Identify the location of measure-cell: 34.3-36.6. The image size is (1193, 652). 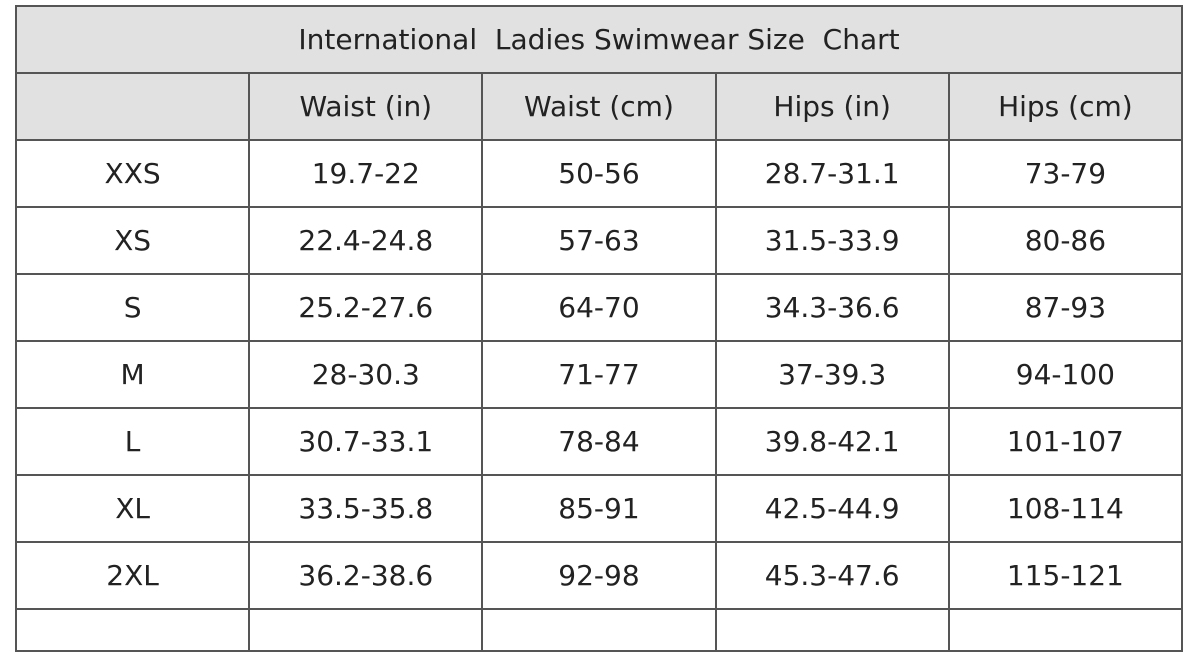
(832, 307).